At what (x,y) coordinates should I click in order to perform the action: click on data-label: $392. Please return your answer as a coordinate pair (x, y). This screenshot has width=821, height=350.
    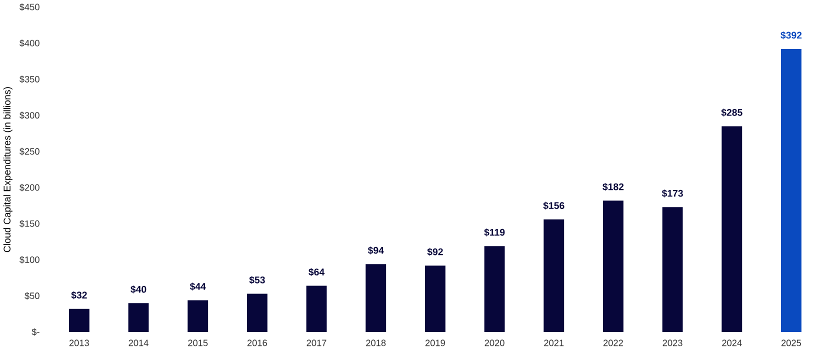
    Looking at the image, I should click on (791, 36).